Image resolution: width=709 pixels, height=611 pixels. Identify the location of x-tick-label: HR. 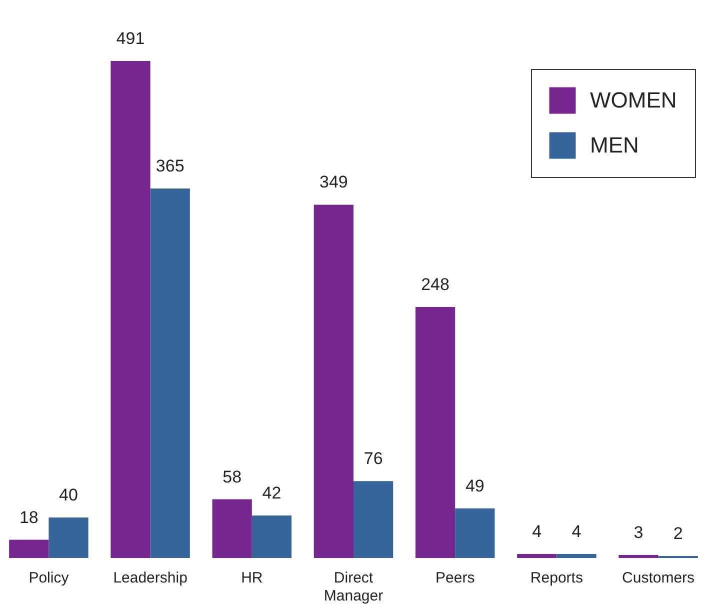
(252, 578).